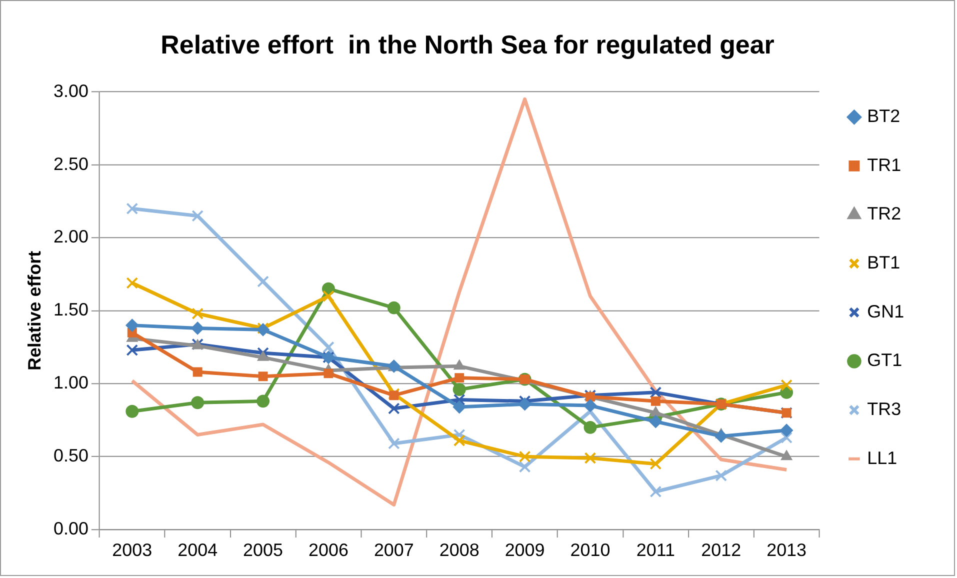 The height and width of the screenshot is (578, 957). I want to click on legend-label: LL1, so click(882, 458).